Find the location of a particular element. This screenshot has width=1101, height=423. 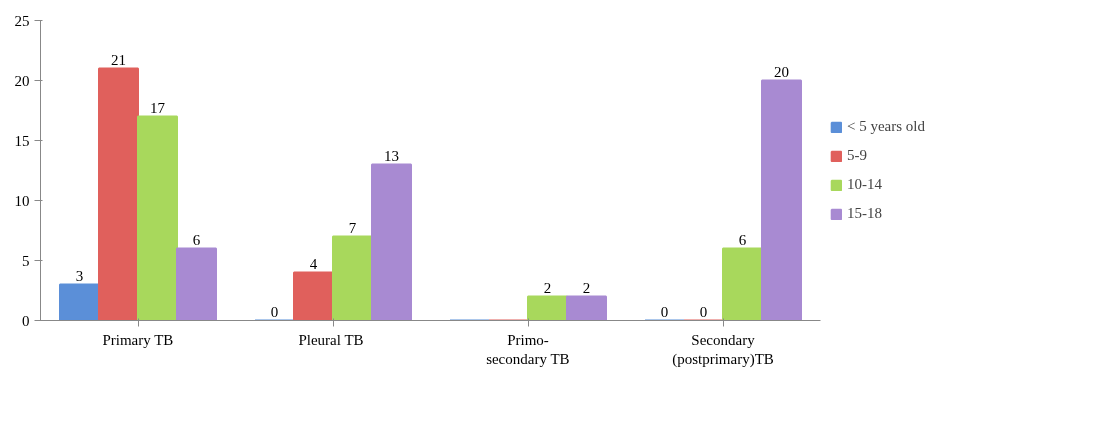

x-tick-label: Secondary (postprimary)TB is located at coordinates (723, 349).